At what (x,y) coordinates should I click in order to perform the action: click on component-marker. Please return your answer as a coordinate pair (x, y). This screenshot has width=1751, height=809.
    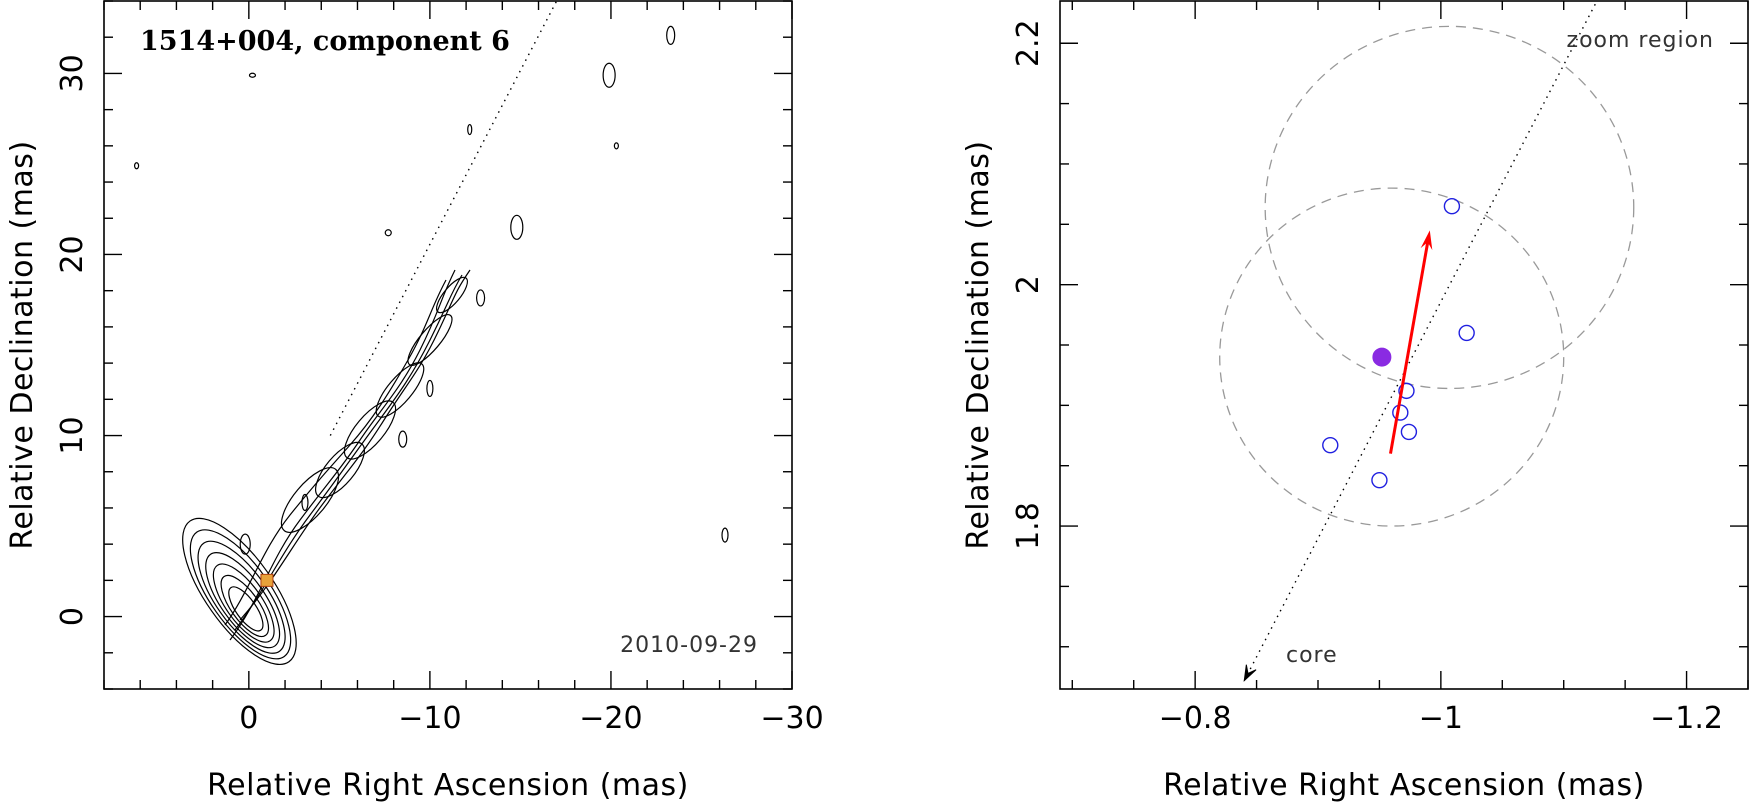
    Looking at the image, I should click on (267, 580).